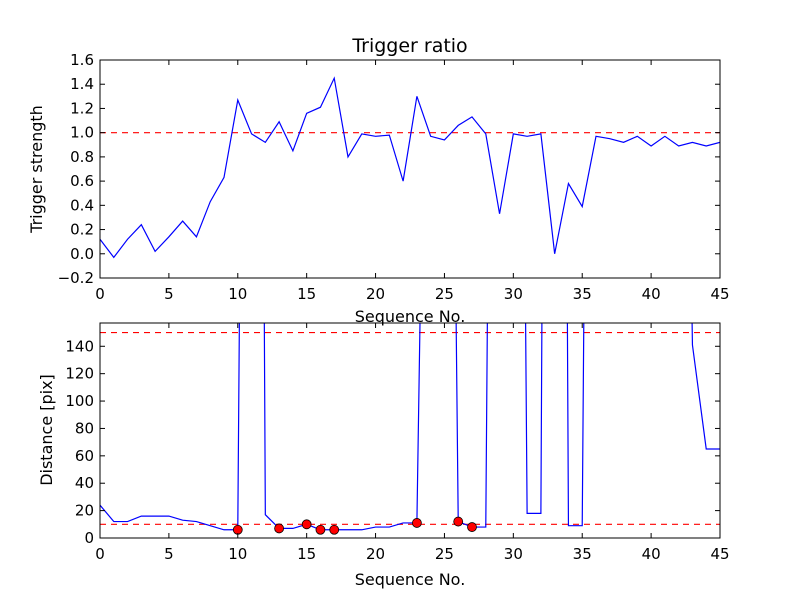 The image size is (800, 600). I want to click on y-axis-label: Distance [pix], so click(46, 430).